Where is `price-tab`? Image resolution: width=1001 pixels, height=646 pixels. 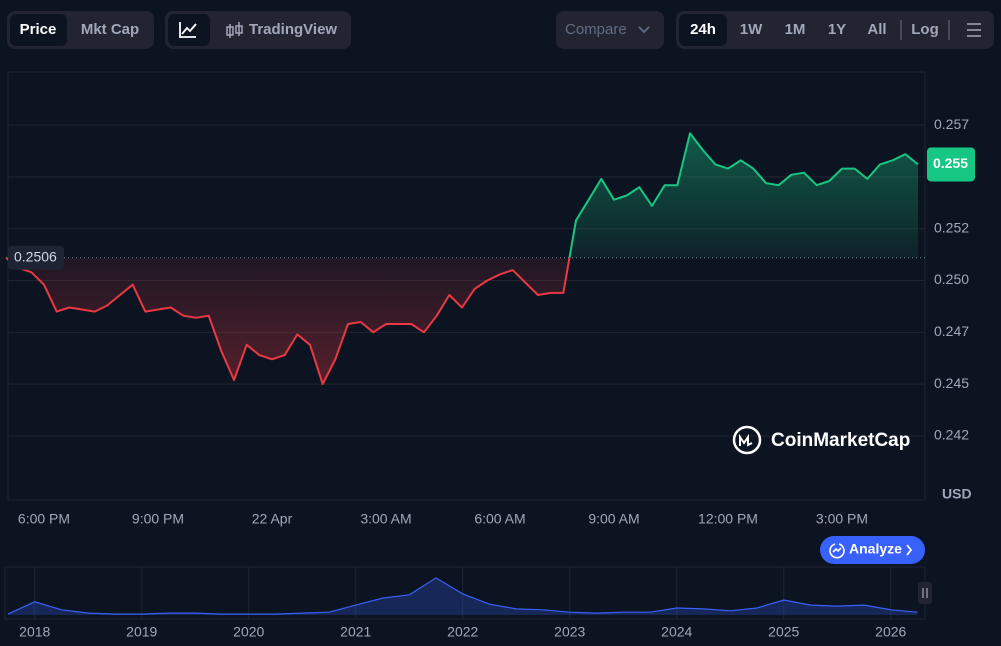 price-tab is located at coordinates (38, 30).